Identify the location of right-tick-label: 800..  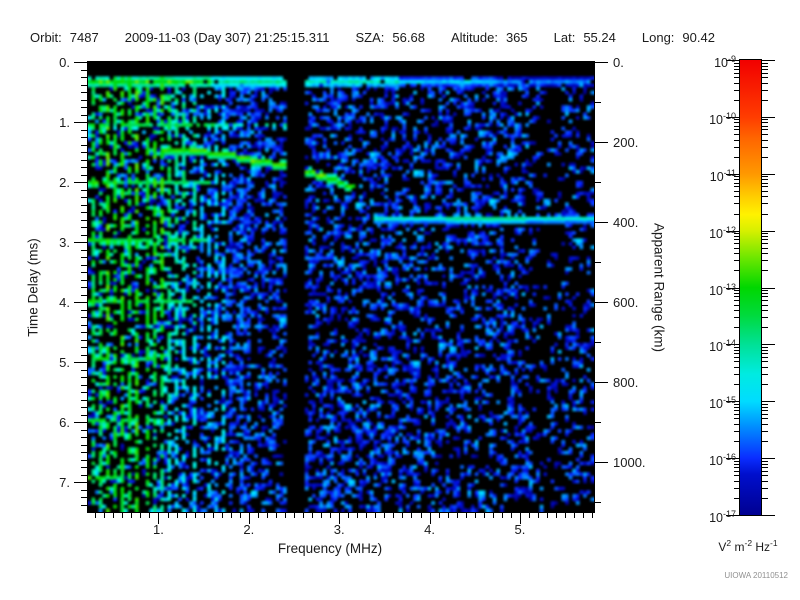
(626, 382).